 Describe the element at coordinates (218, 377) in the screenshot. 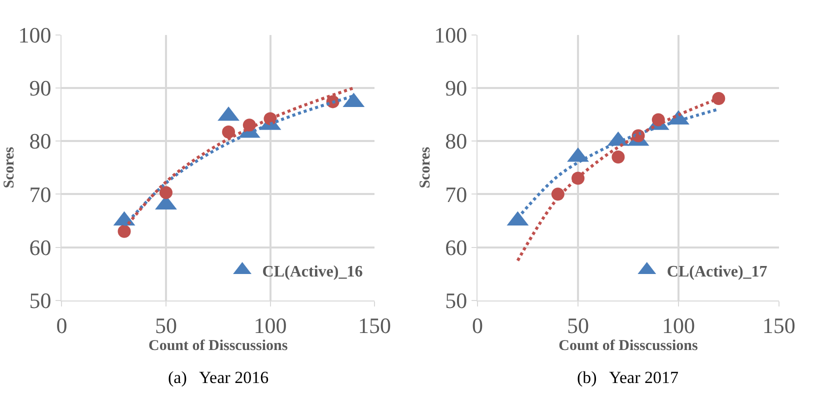

I see `text: (a) Year 2016` at that location.